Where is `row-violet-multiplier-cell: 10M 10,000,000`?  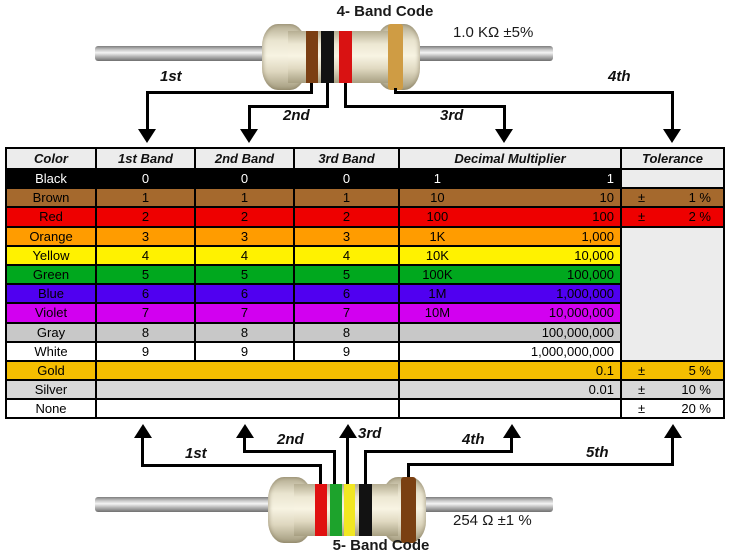
row-violet-multiplier-cell: 10M 10,000,000 is located at coordinates (510, 313).